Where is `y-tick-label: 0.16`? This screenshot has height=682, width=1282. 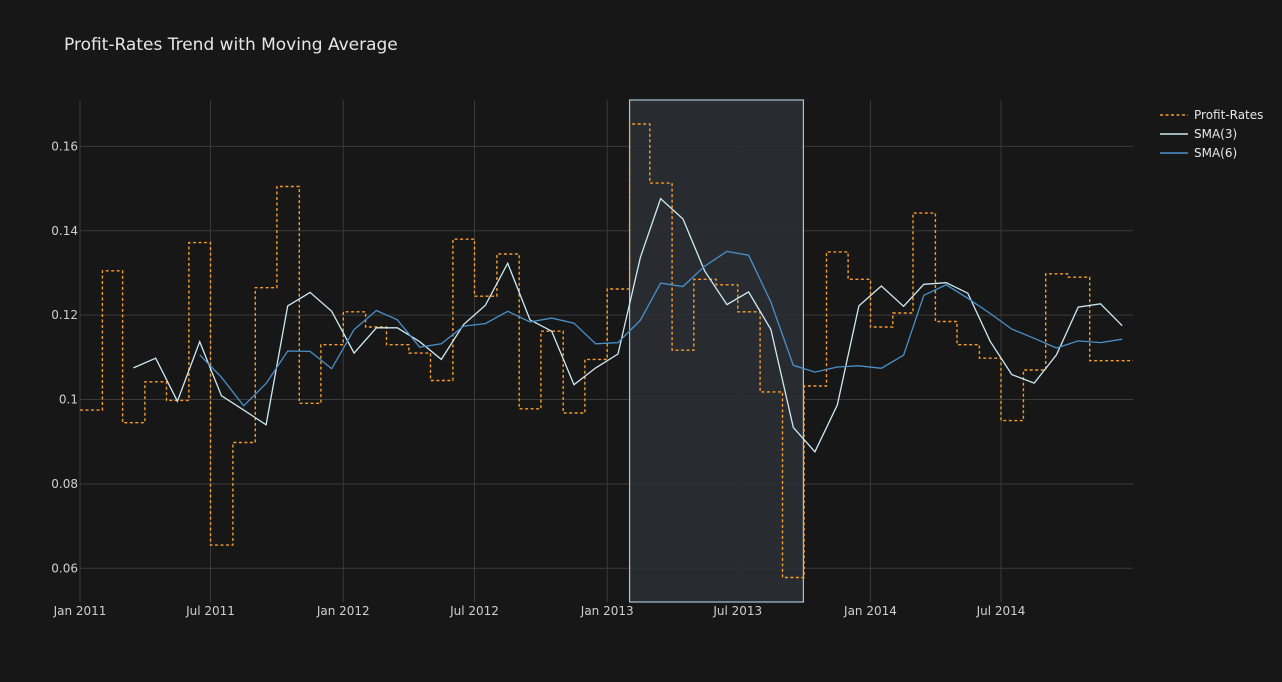 y-tick-label: 0.16 is located at coordinates (64, 146).